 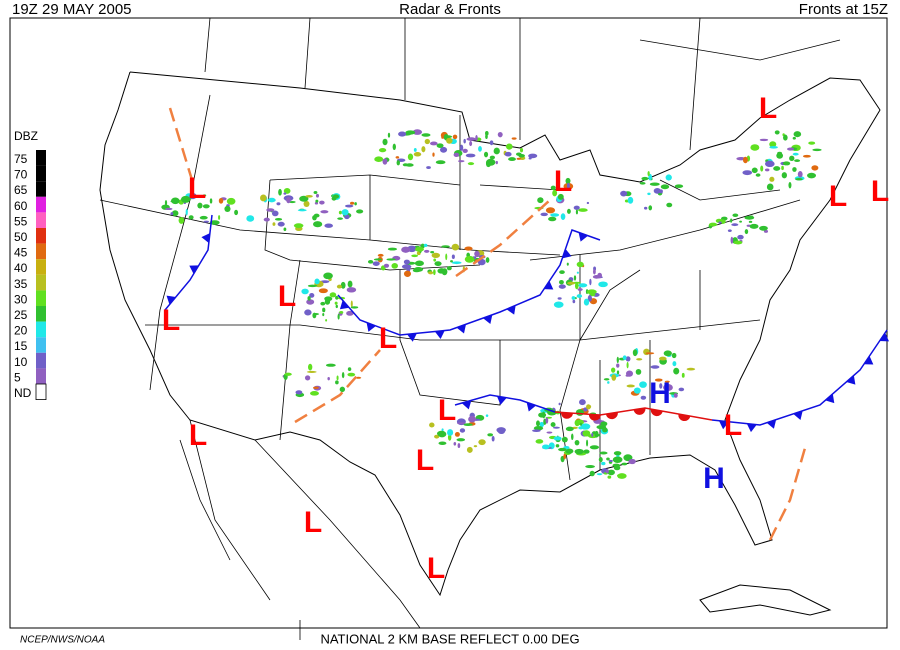 What do you see at coordinates (181, 144) in the screenshot?
I see `trough` at bounding box center [181, 144].